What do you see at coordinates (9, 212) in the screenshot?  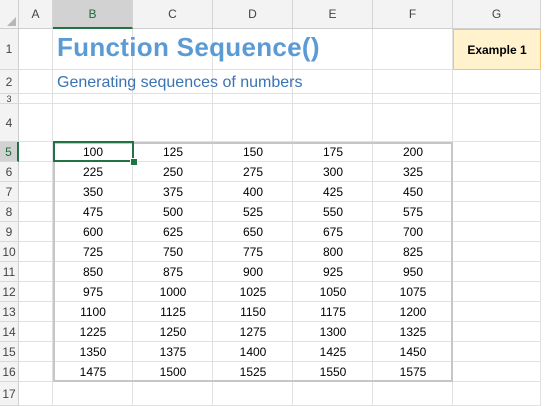 I see `row-header-8: 8` at bounding box center [9, 212].